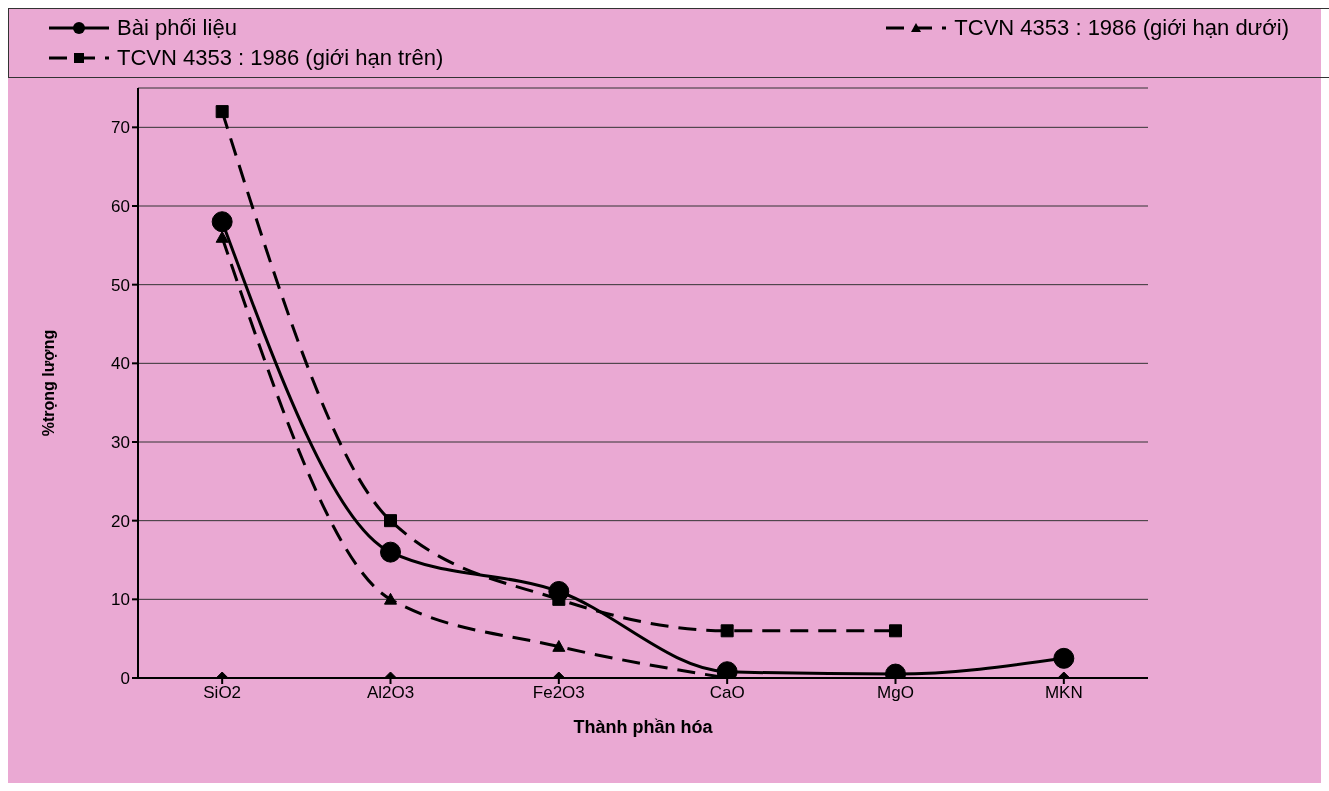 This screenshot has height=791, width=1329. Describe the element at coordinates (120, 128) in the screenshot. I see `y-tick-label: 70` at that location.